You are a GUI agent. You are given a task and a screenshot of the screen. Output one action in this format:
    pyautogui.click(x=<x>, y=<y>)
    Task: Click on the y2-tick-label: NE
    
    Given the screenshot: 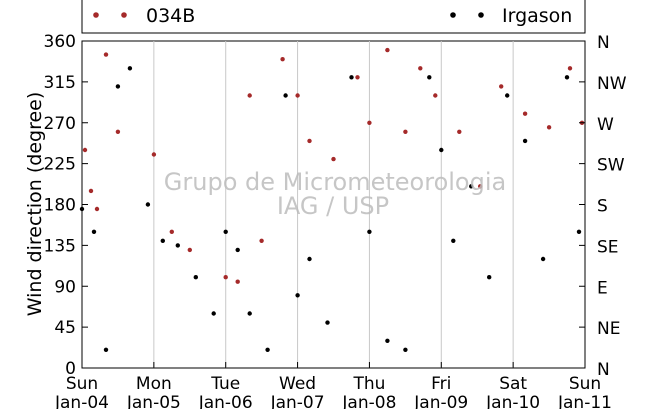 What is the action you would take?
    pyautogui.click(x=608, y=329)
    